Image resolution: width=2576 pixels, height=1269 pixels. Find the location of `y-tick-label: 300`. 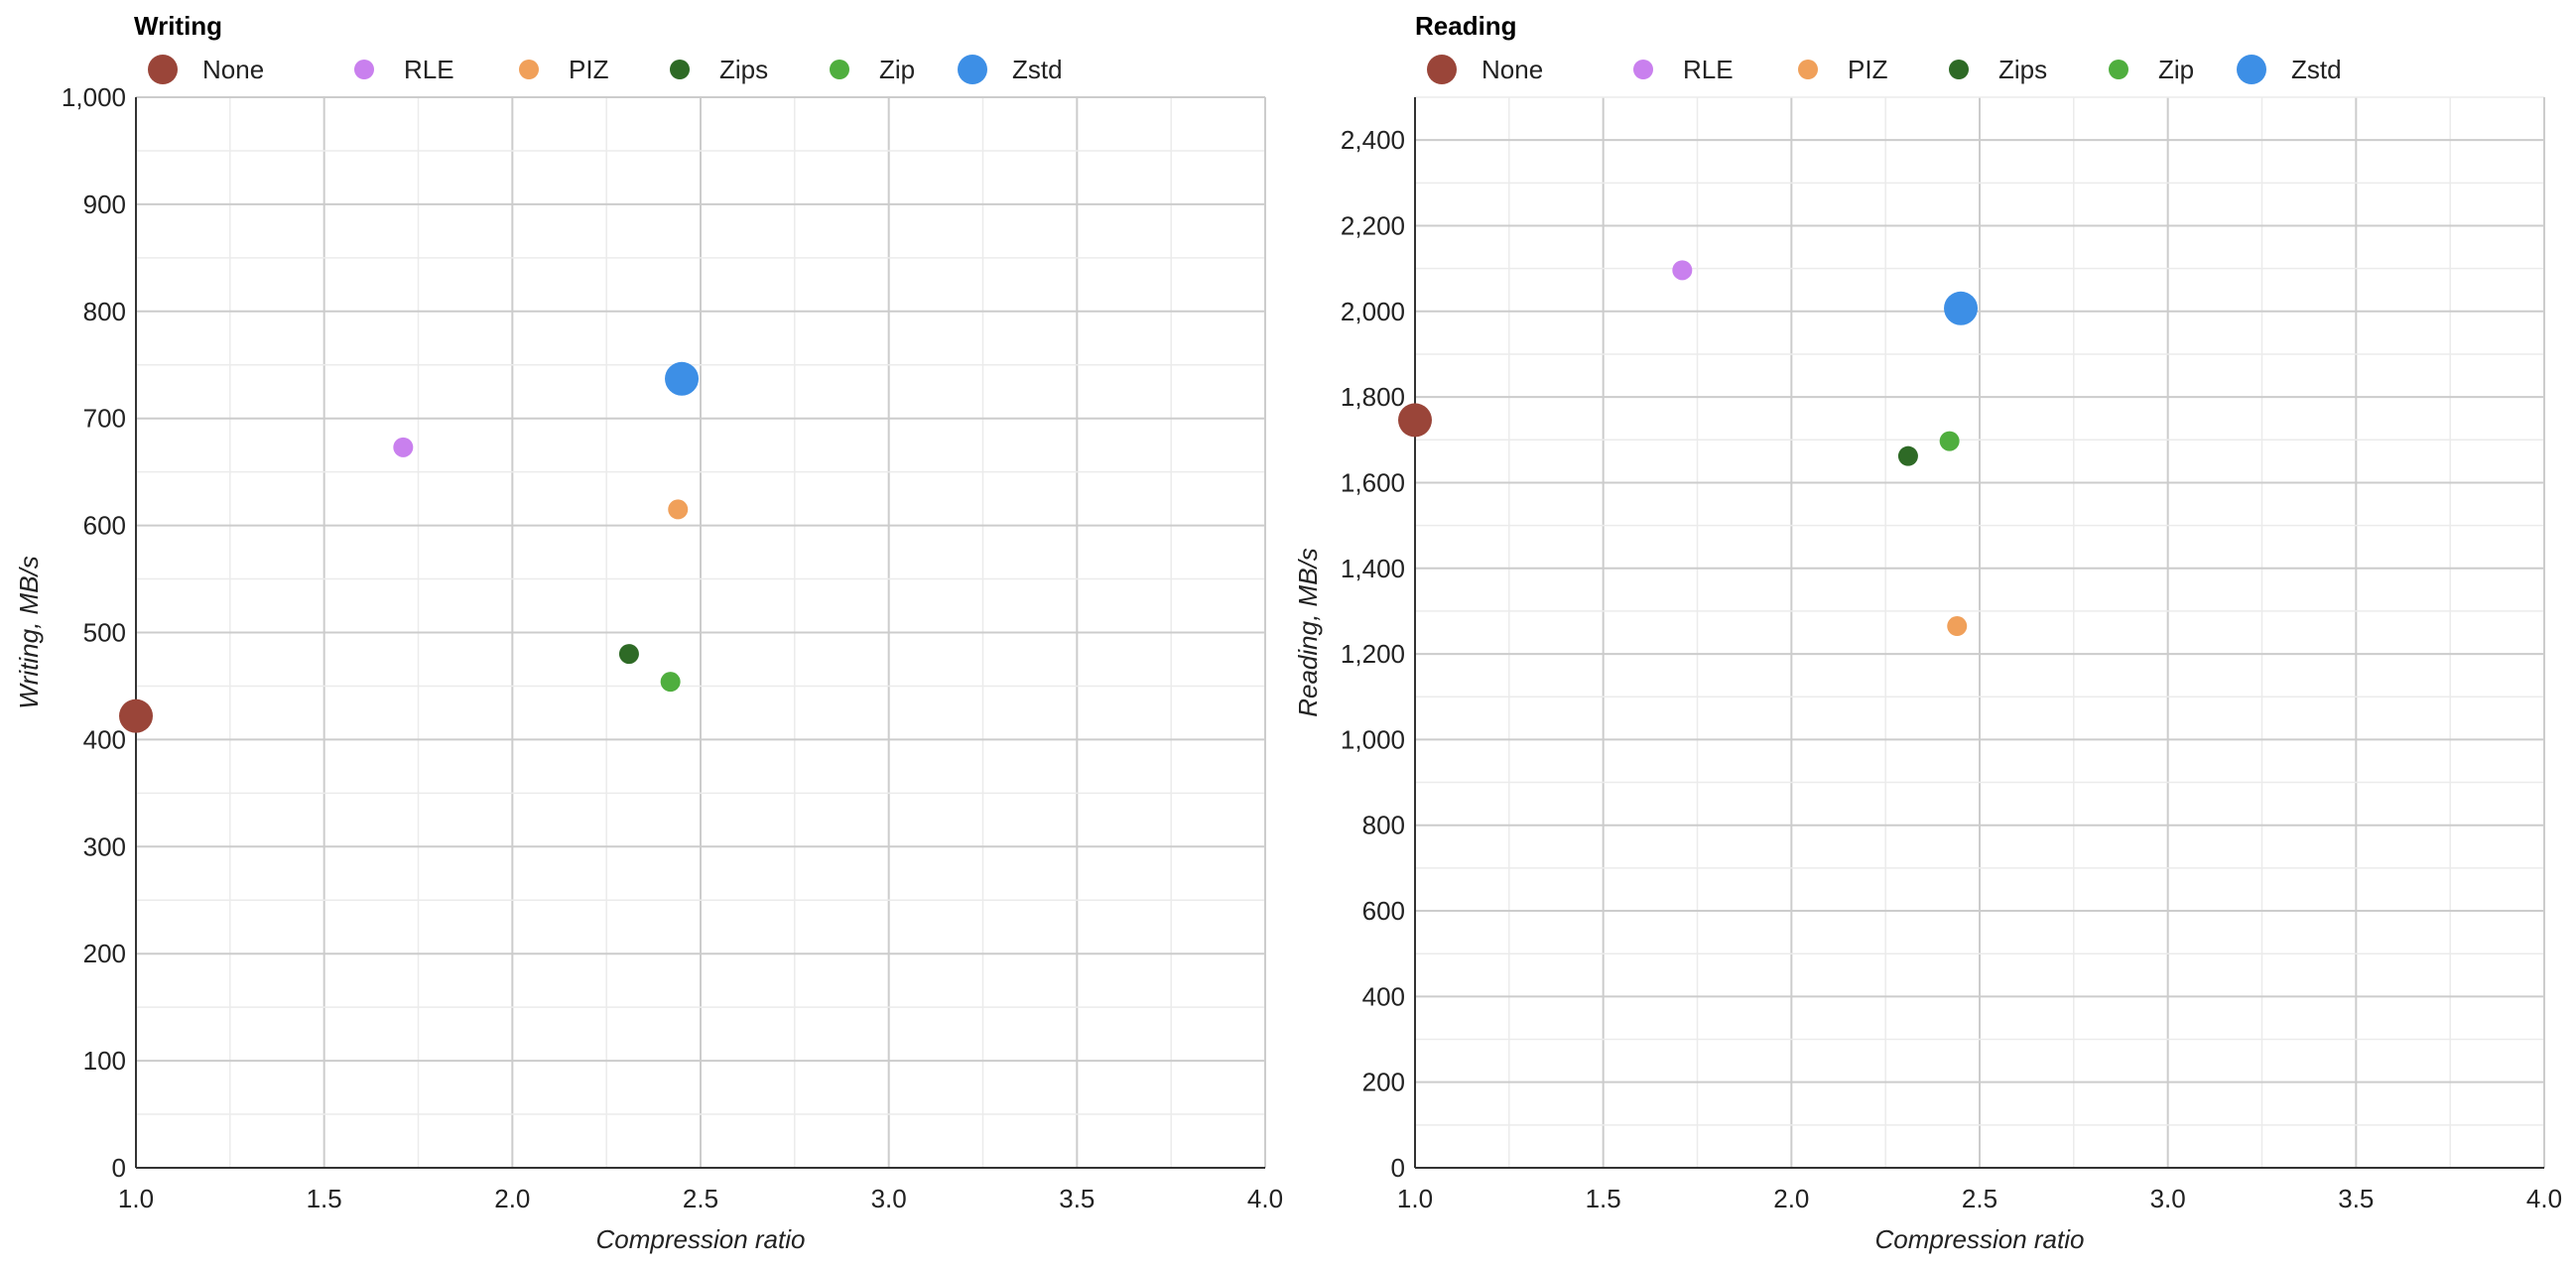

y-tick-label: 300 is located at coordinates (105, 846).